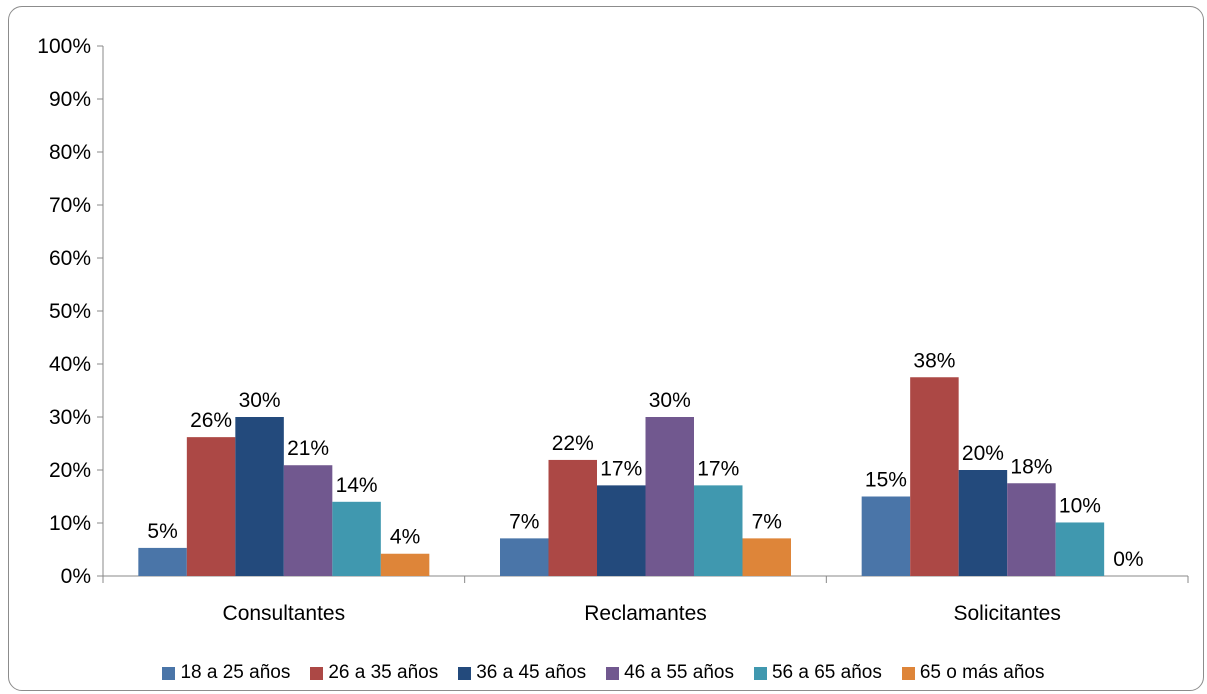 The image size is (1207, 694). I want to click on y-tick-label: 10%, so click(70, 523).